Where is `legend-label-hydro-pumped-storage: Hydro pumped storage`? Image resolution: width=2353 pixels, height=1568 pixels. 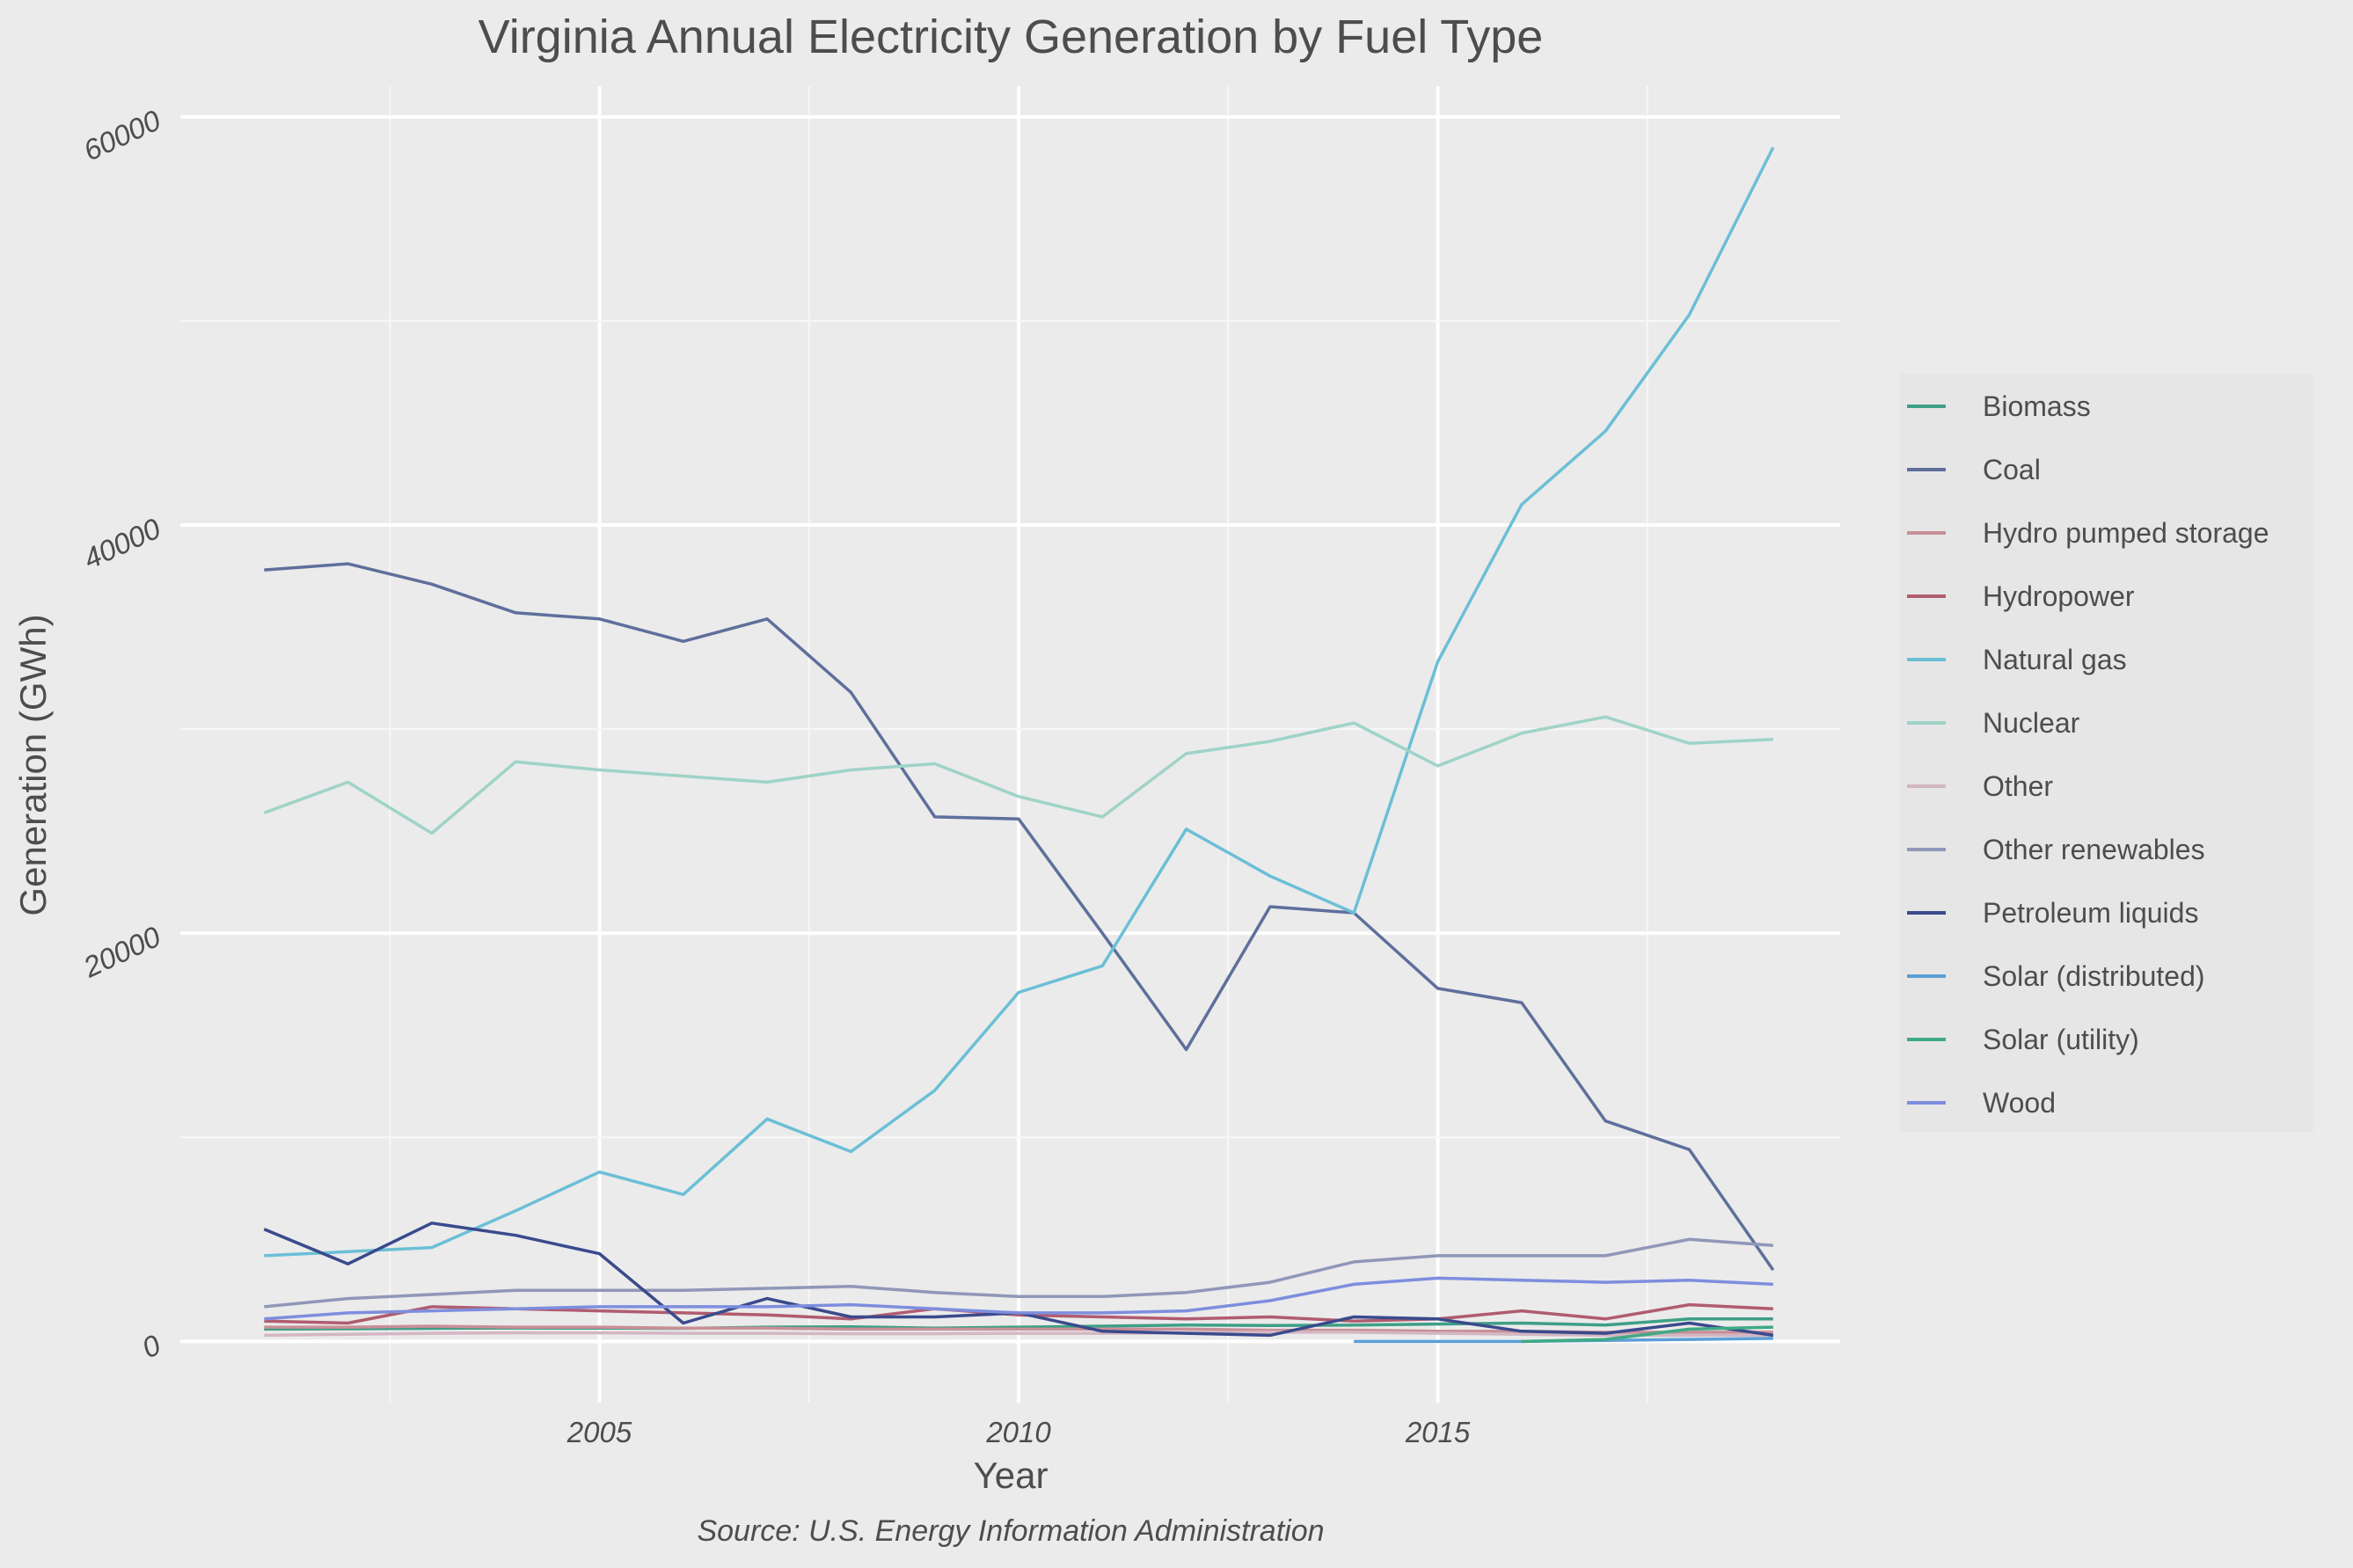 legend-label-hydro-pumped-storage: Hydro pumped storage is located at coordinates (2126, 533).